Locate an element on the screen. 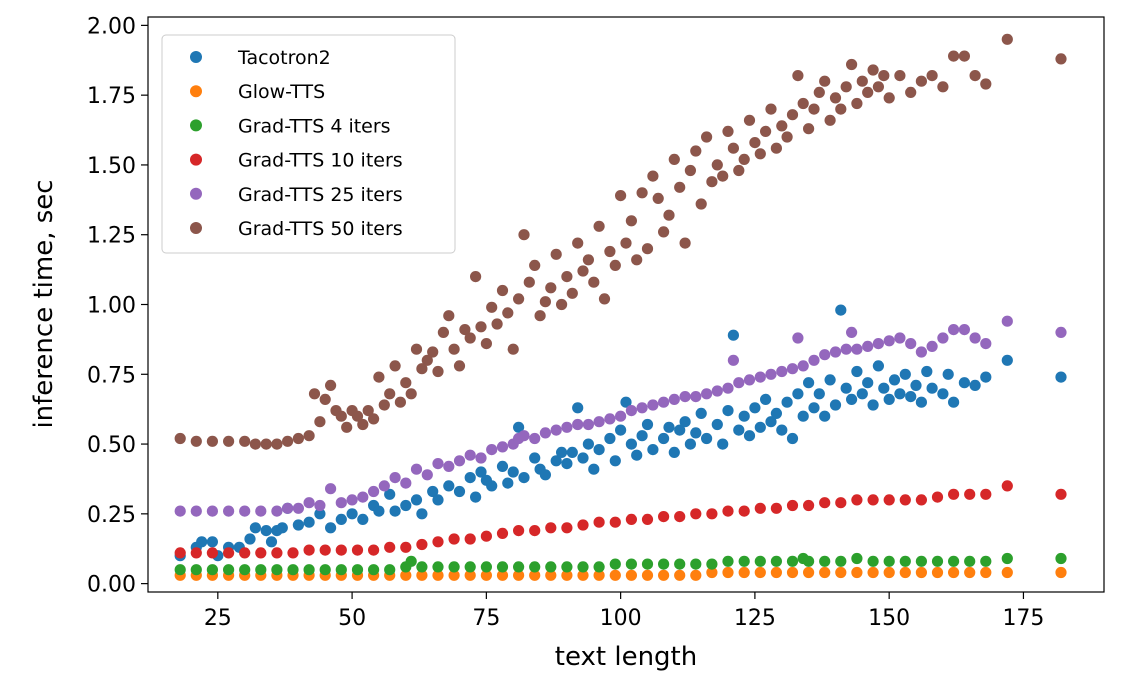 This screenshot has width=1126, height=681. x-tick-label: 175 is located at coordinates (1023, 618).